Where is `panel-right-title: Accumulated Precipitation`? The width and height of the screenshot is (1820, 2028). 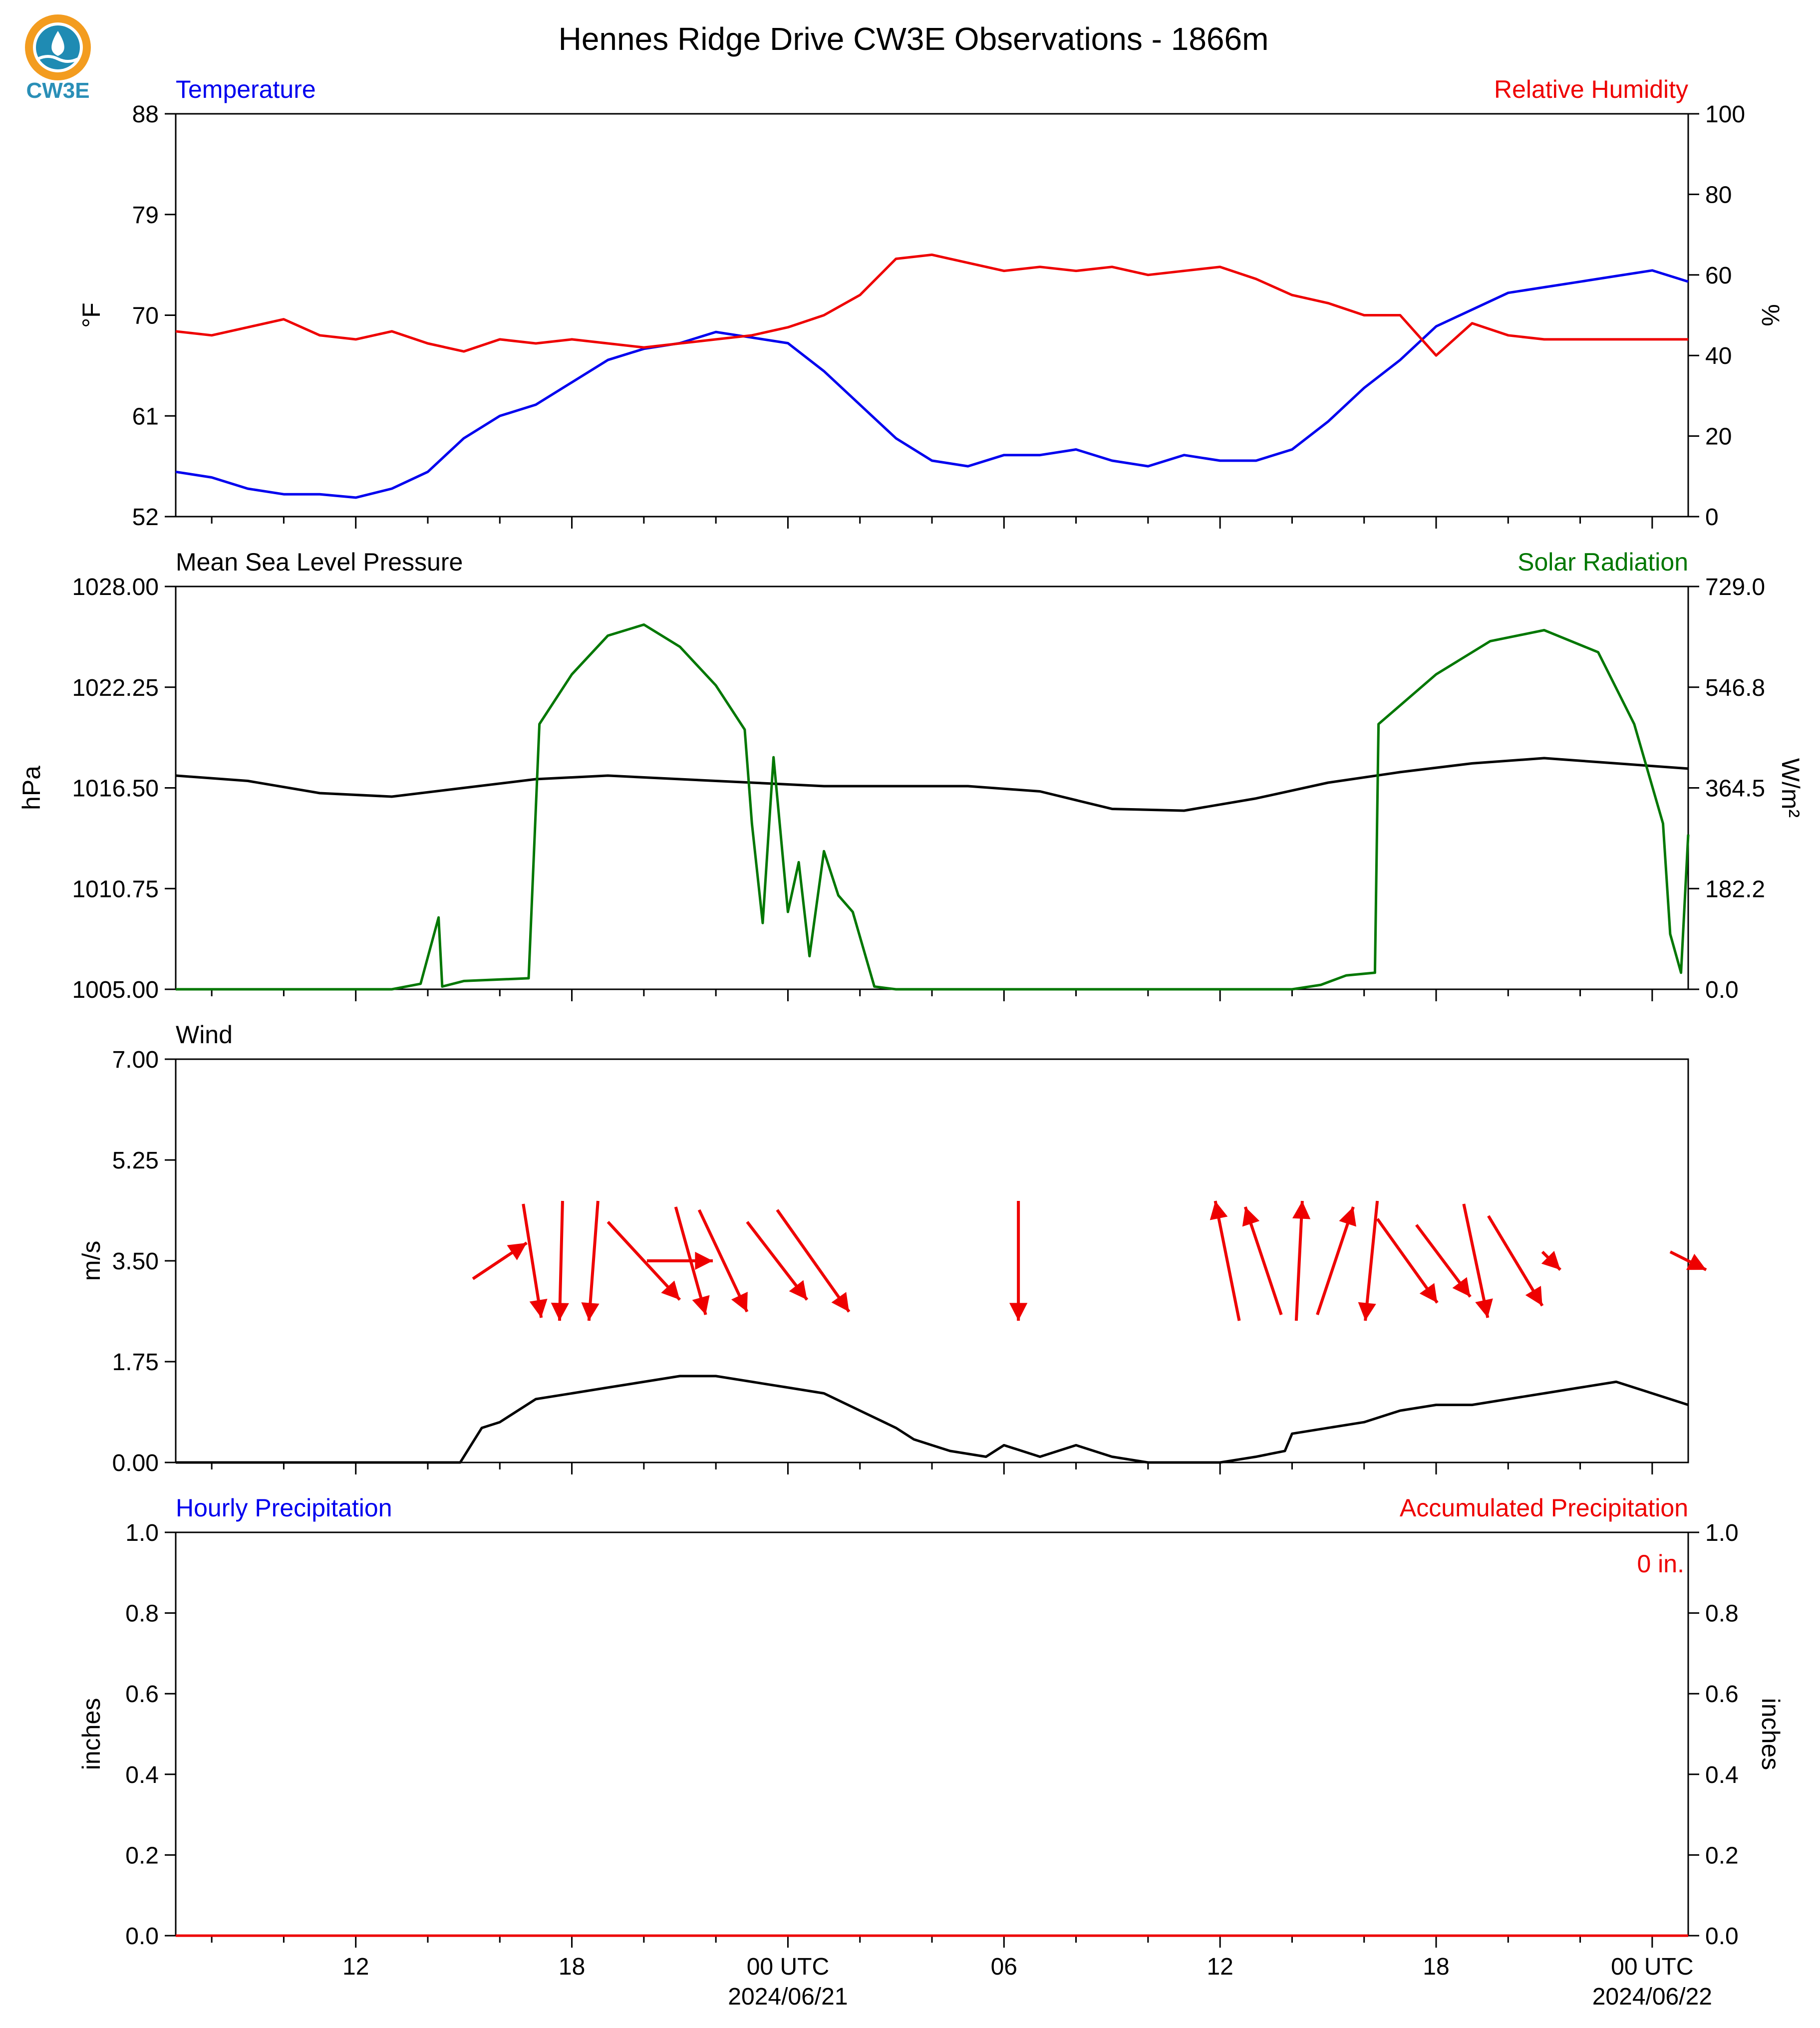
panel-right-title: Accumulated Precipitation is located at coordinates (1544, 1508).